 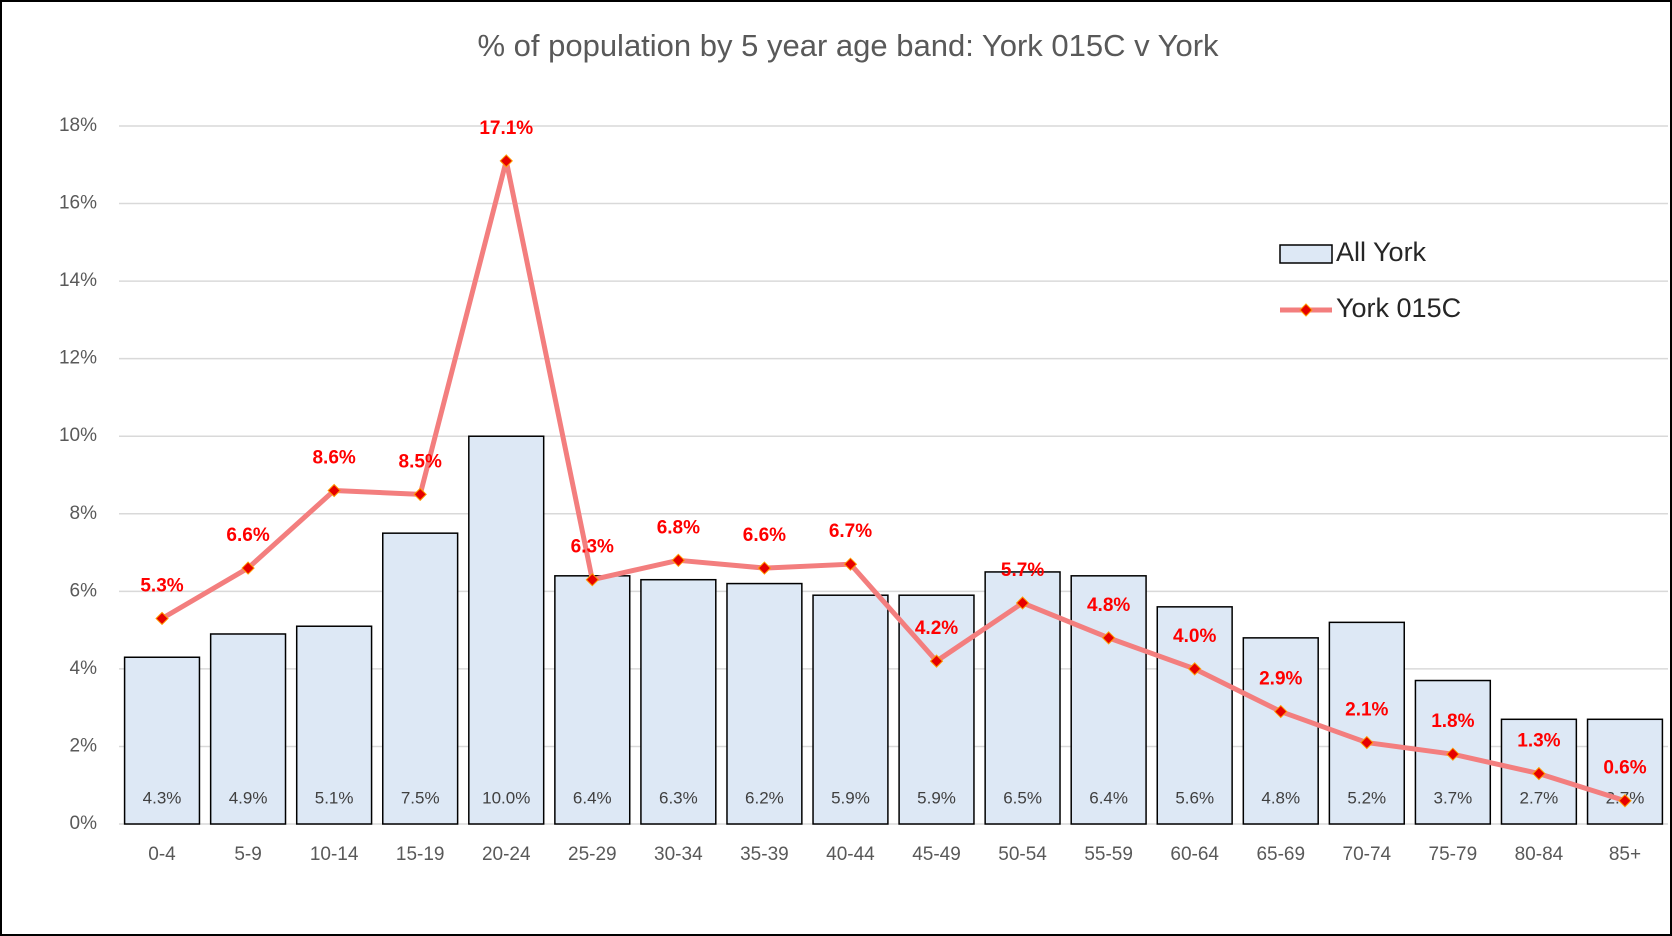 I want to click on y-tick-label: 4%, so click(x=84, y=668).